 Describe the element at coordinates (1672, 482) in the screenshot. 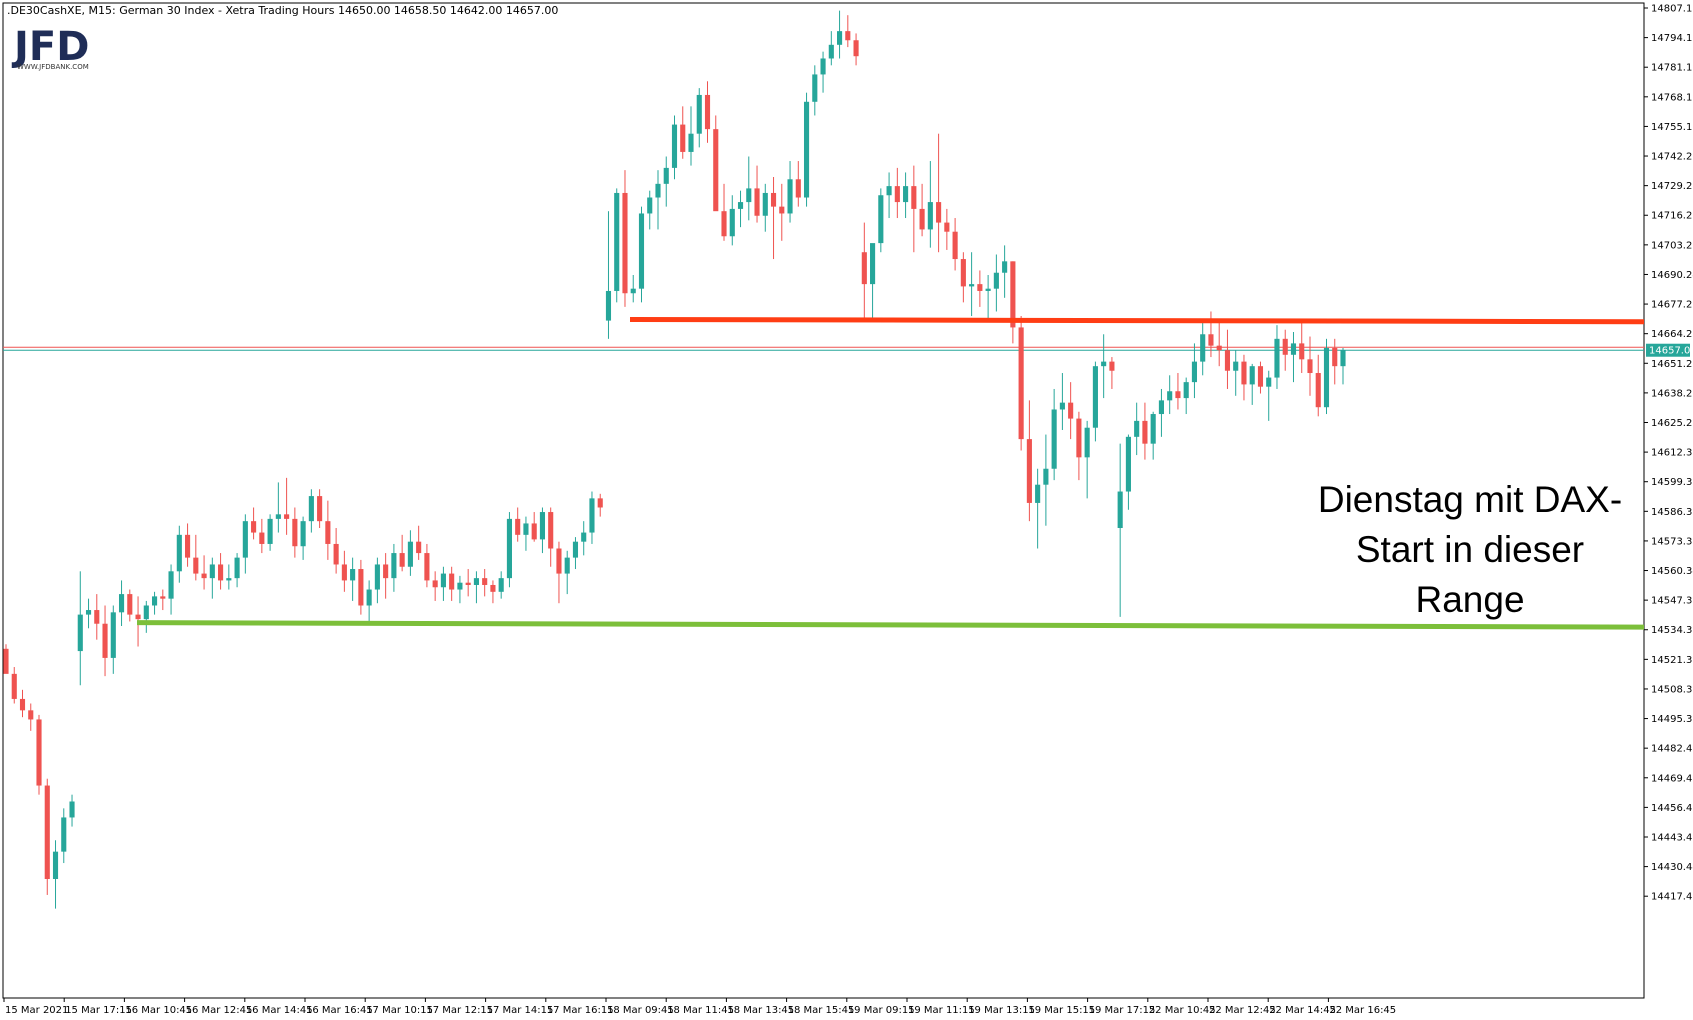

I see `price-tick-label: 14599.31` at that location.